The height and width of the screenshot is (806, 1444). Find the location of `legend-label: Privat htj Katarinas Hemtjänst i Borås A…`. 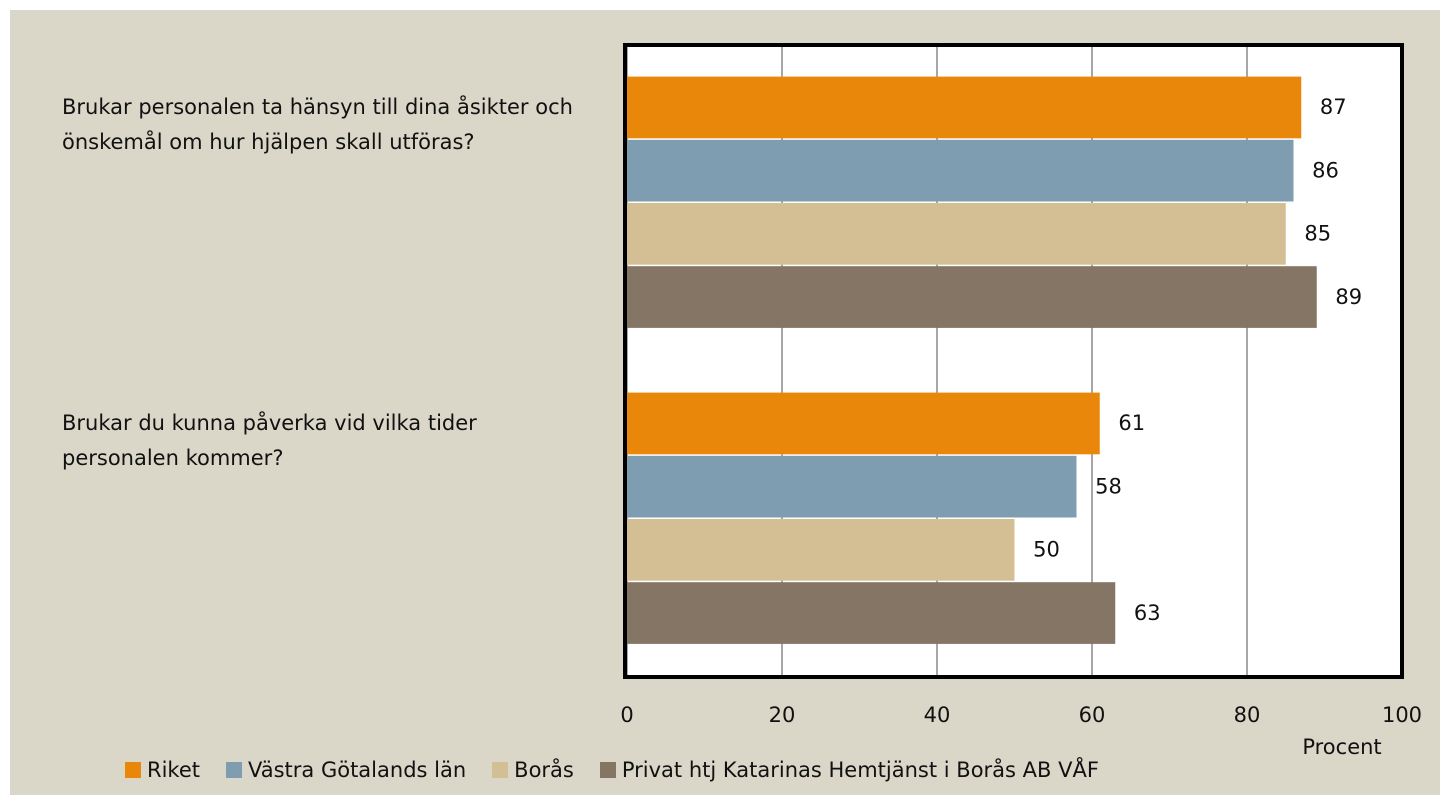

legend-label: Privat htj Katarinas Hemtjänst i Borås A… is located at coordinates (860, 770).